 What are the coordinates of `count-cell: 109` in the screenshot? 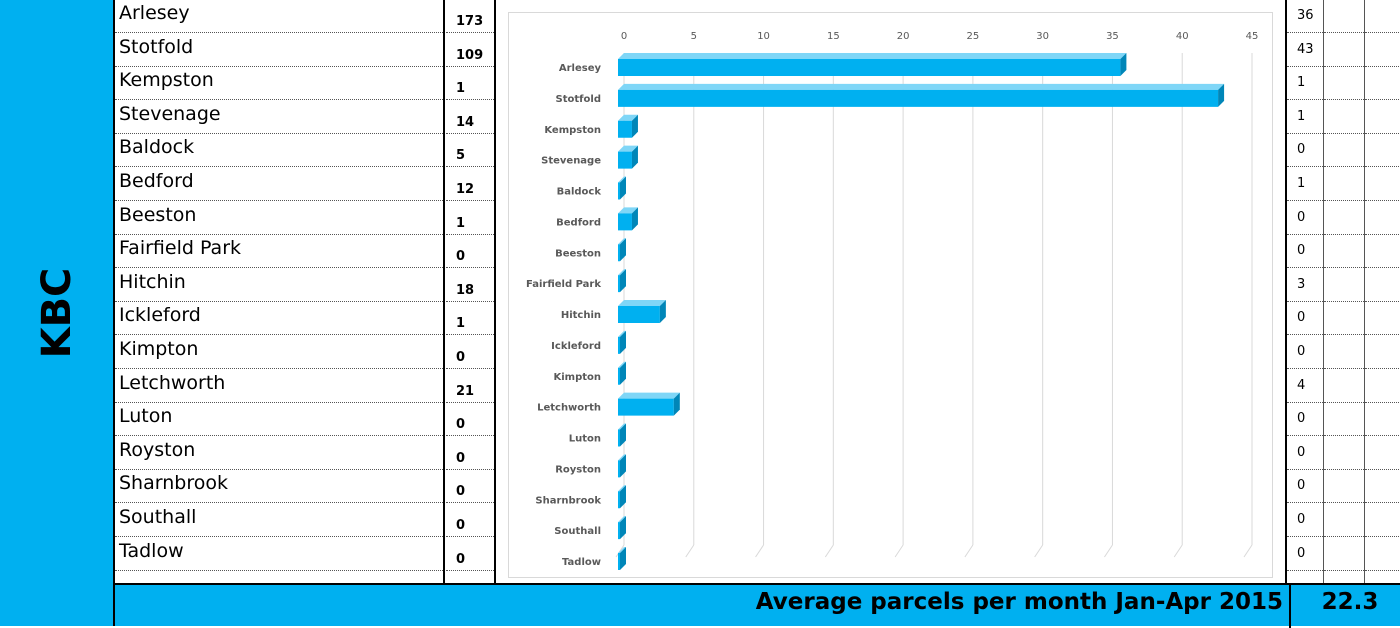 It's located at (470, 50).